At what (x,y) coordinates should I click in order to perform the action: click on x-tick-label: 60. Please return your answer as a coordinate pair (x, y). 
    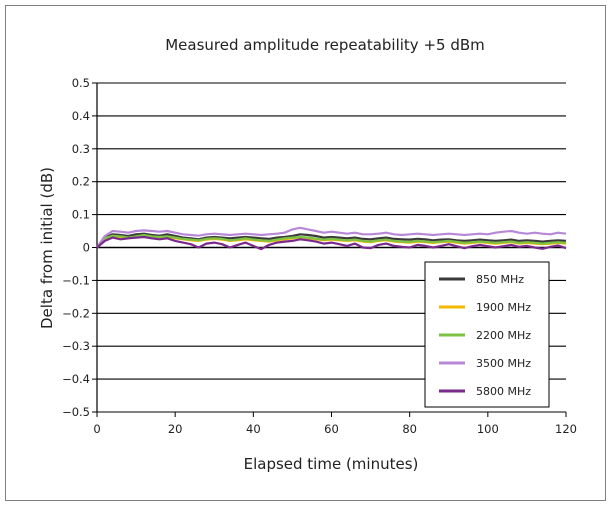
    Looking at the image, I should click on (331, 429).